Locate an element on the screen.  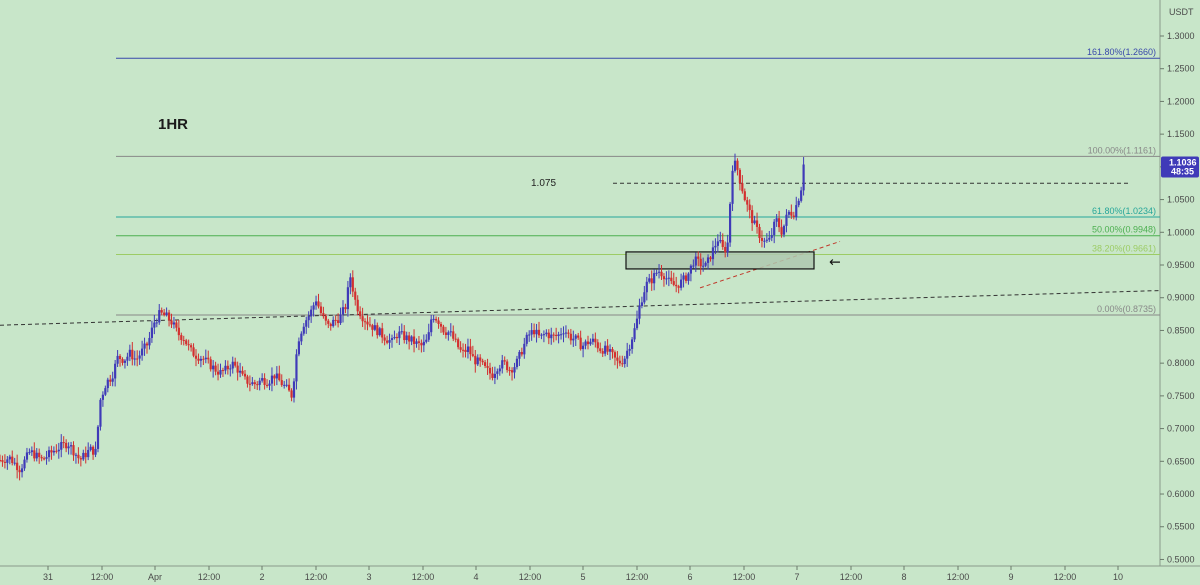
x-tick-label: 12:00 is located at coordinates (102, 577).